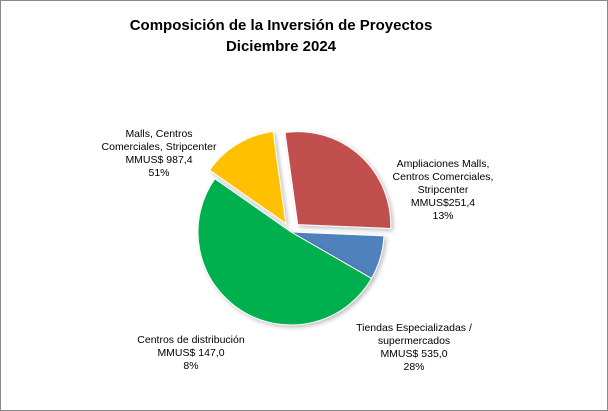 This screenshot has height=411, width=608. I want to click on slice-label-tiendas-percent: 28%, so click(414, 367).